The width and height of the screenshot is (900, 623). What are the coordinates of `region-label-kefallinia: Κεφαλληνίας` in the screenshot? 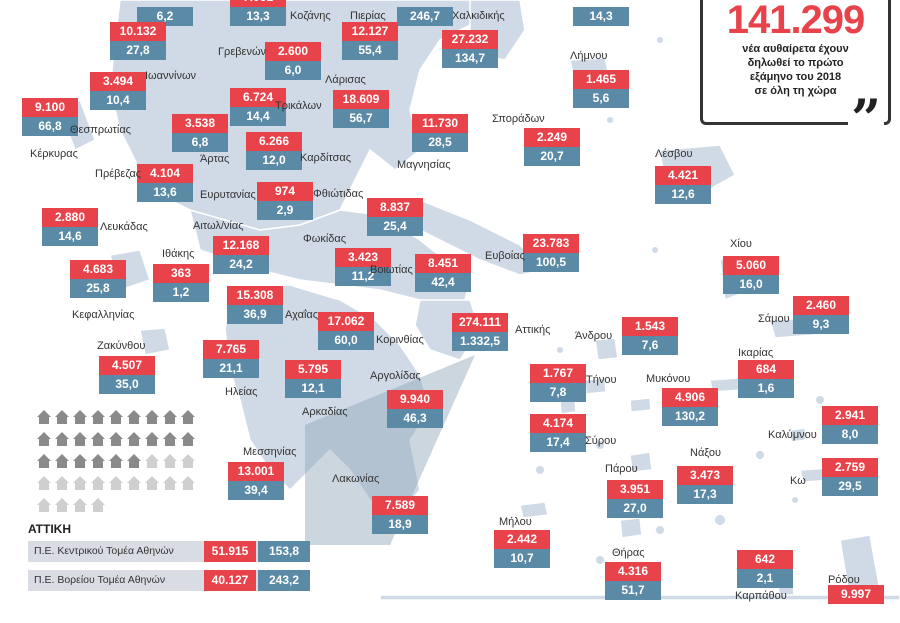 It's located at (103, 315).